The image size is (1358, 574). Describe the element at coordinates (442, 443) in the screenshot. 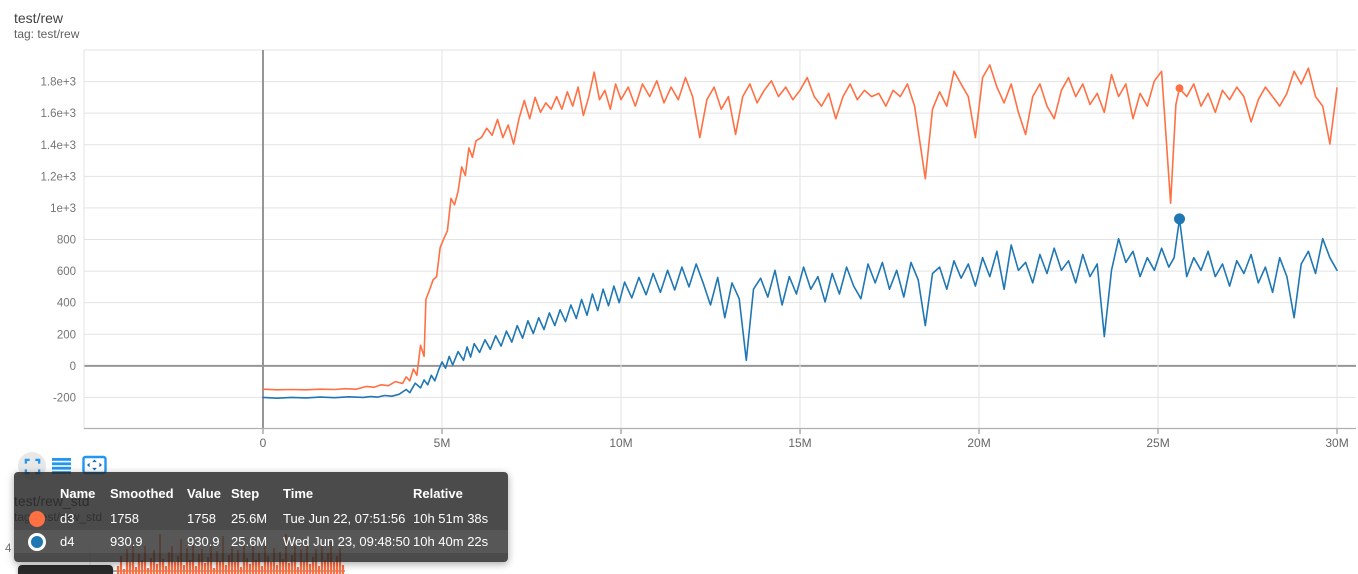

I see `x-tick-label: 5M` at that location.